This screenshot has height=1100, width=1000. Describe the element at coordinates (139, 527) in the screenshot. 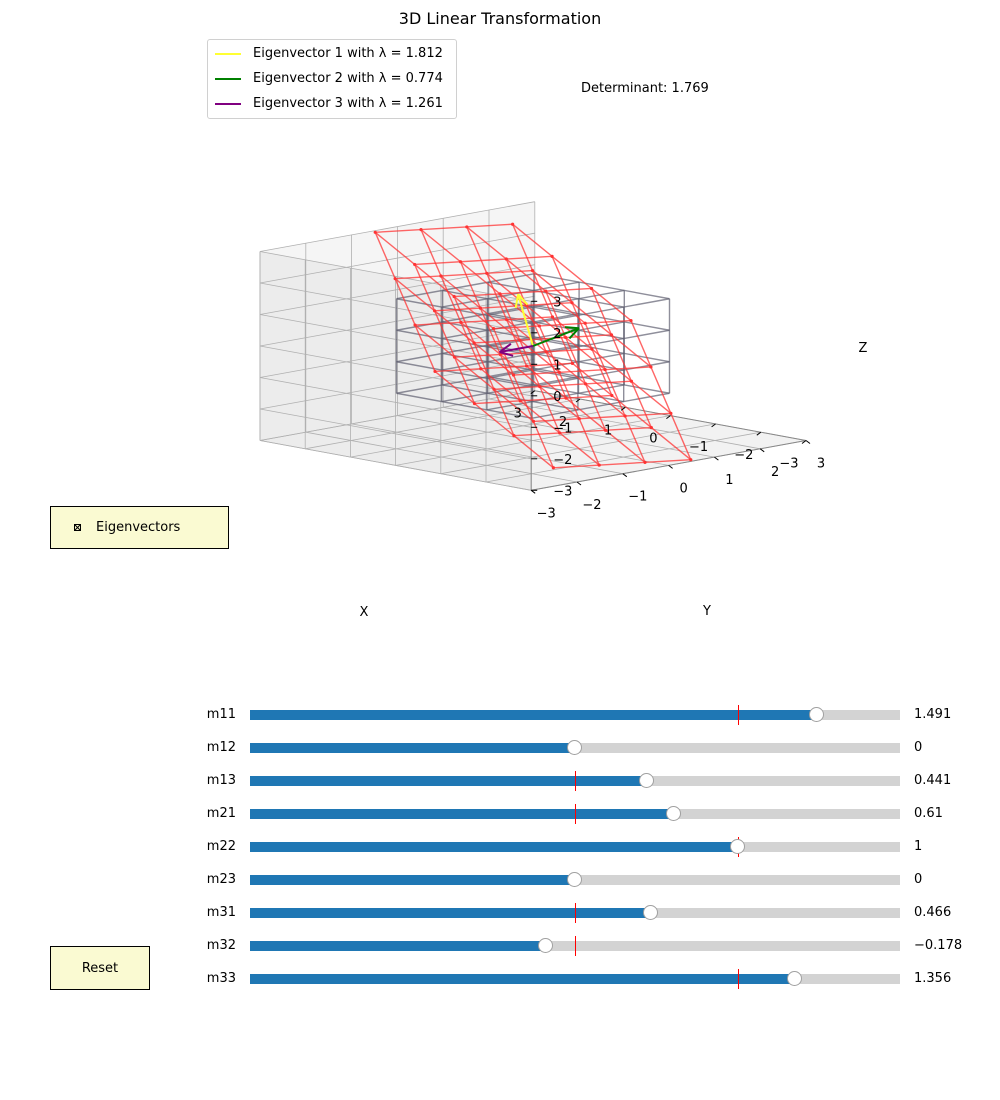

I see `eigenvectors-checkbox-button: Eigenvectors` at that location.